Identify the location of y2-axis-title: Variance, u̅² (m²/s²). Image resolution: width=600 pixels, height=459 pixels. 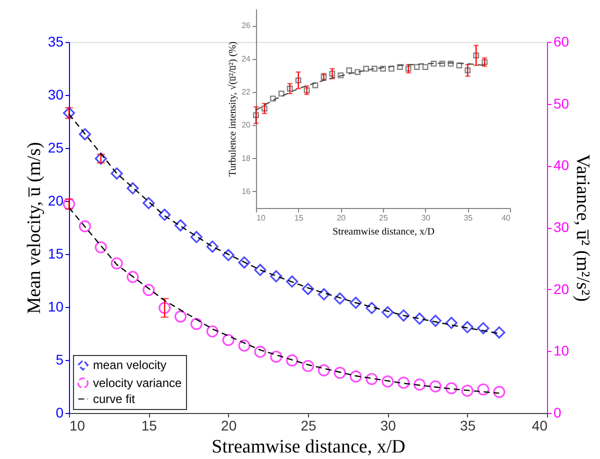
(583, 228).